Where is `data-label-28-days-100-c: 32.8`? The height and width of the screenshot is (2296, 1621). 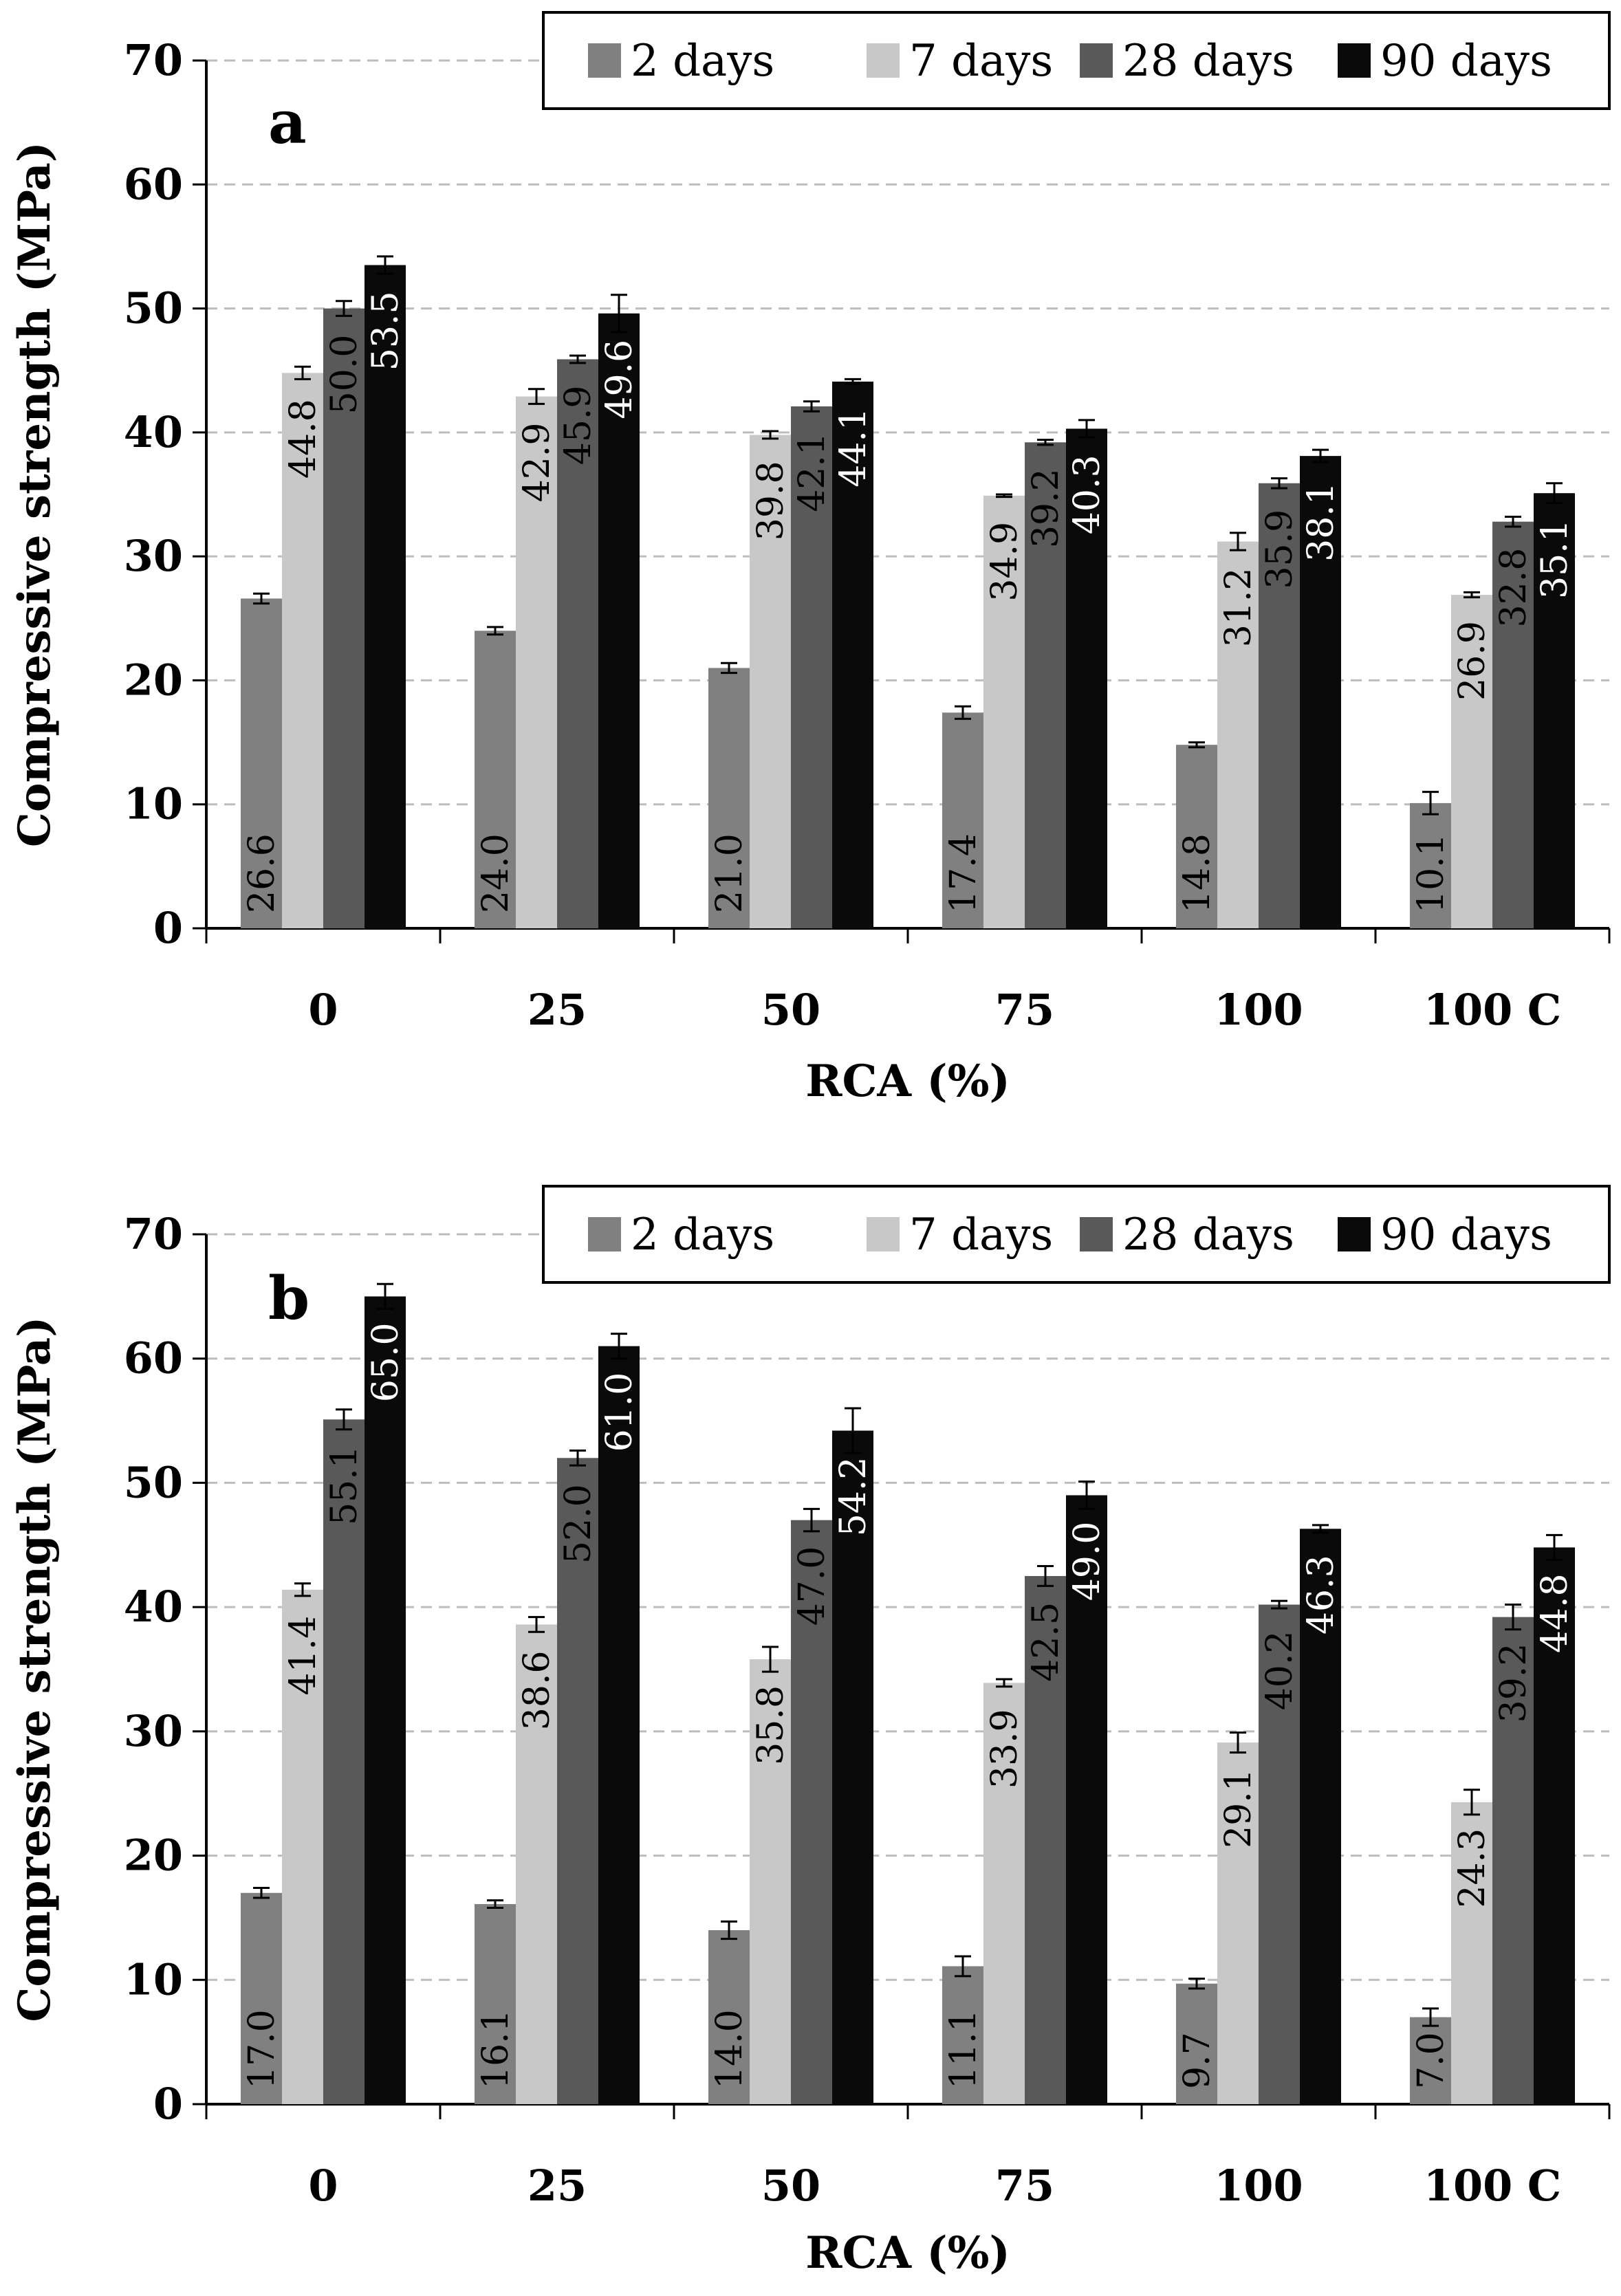 data-label-28-days-100-c: 32.8 is located at coordinates (1513, 588).